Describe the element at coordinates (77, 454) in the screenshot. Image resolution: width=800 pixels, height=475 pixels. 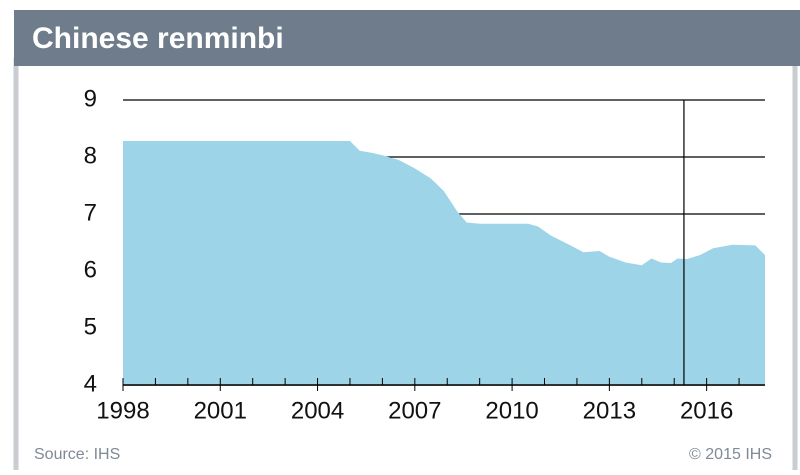
I see `source: Source: IHS` at that location.